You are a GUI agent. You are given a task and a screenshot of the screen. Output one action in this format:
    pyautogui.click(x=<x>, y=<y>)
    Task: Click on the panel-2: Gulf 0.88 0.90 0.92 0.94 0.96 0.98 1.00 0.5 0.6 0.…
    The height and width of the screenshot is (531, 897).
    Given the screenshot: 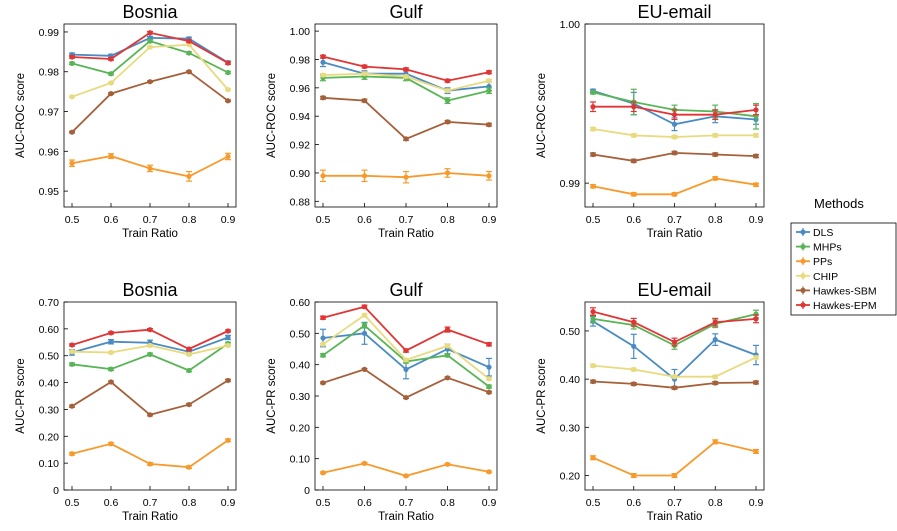 What is the action you would take?
    pyautogui.click(x=382, y=121)
    